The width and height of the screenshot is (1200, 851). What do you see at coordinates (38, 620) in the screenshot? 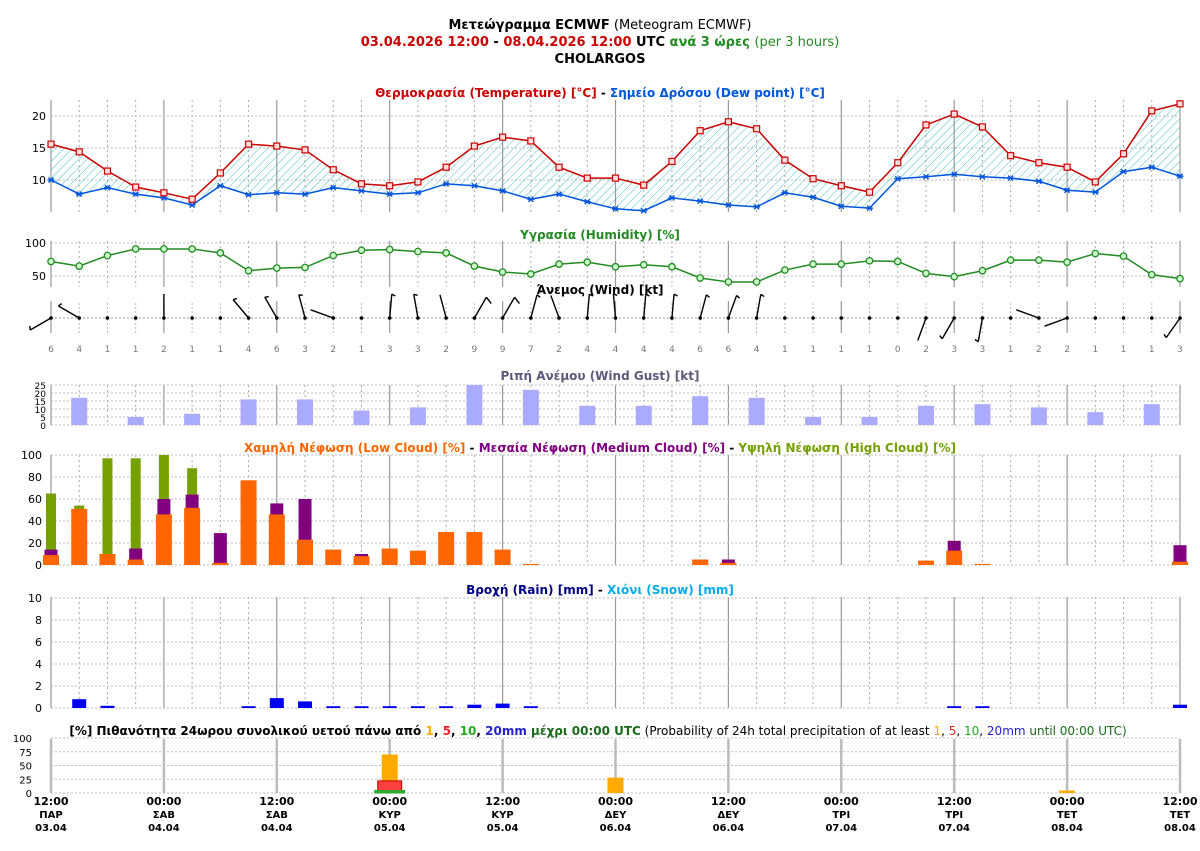
I see `rain-ytick: 8` at bounding box center [38, 620].